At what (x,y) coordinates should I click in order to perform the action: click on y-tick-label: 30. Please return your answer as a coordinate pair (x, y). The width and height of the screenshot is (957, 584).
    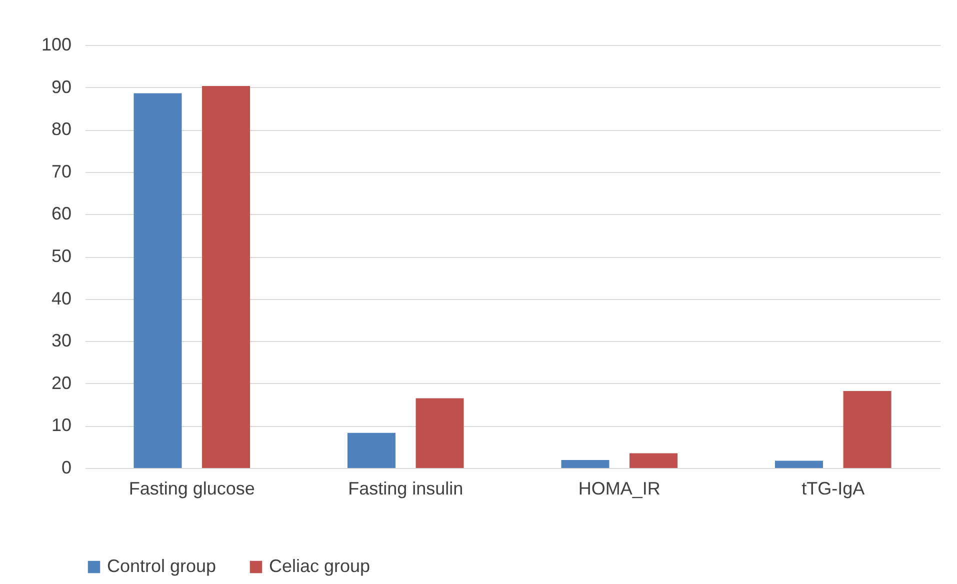
    Looking at the image, I should click on (61, 340).